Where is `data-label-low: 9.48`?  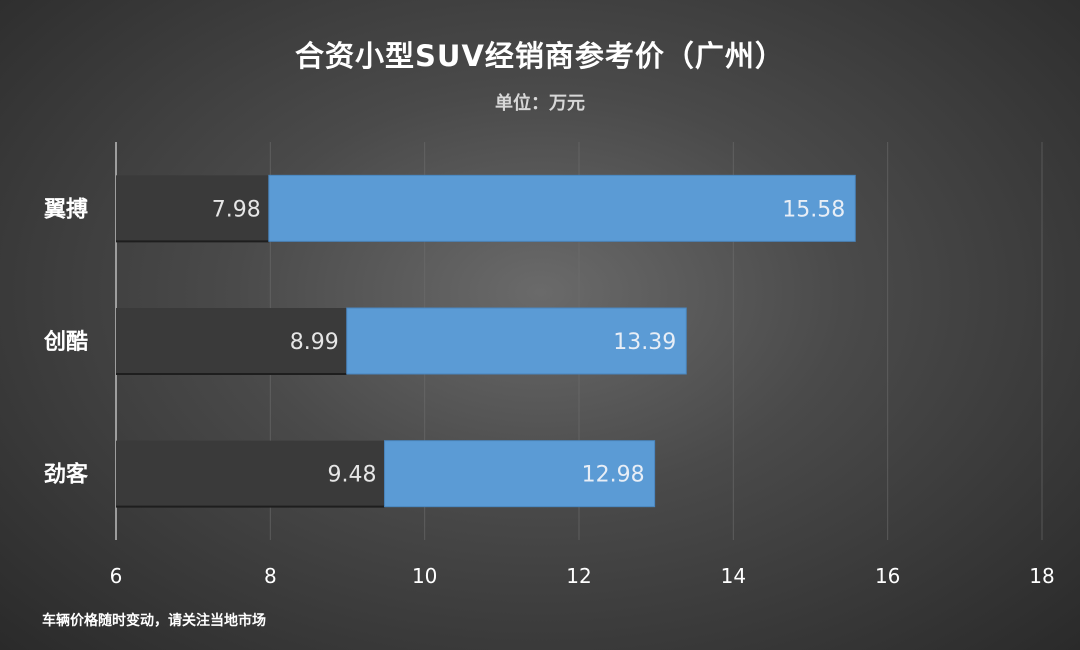 data-label-low: 9.48 is located at coordinates (352, 475).